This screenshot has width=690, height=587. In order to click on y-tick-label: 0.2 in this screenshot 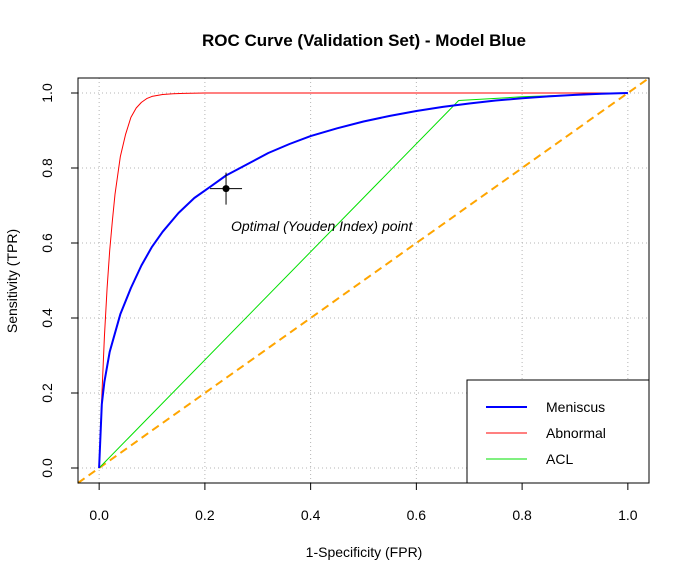, I will do `click(47, 393)`.